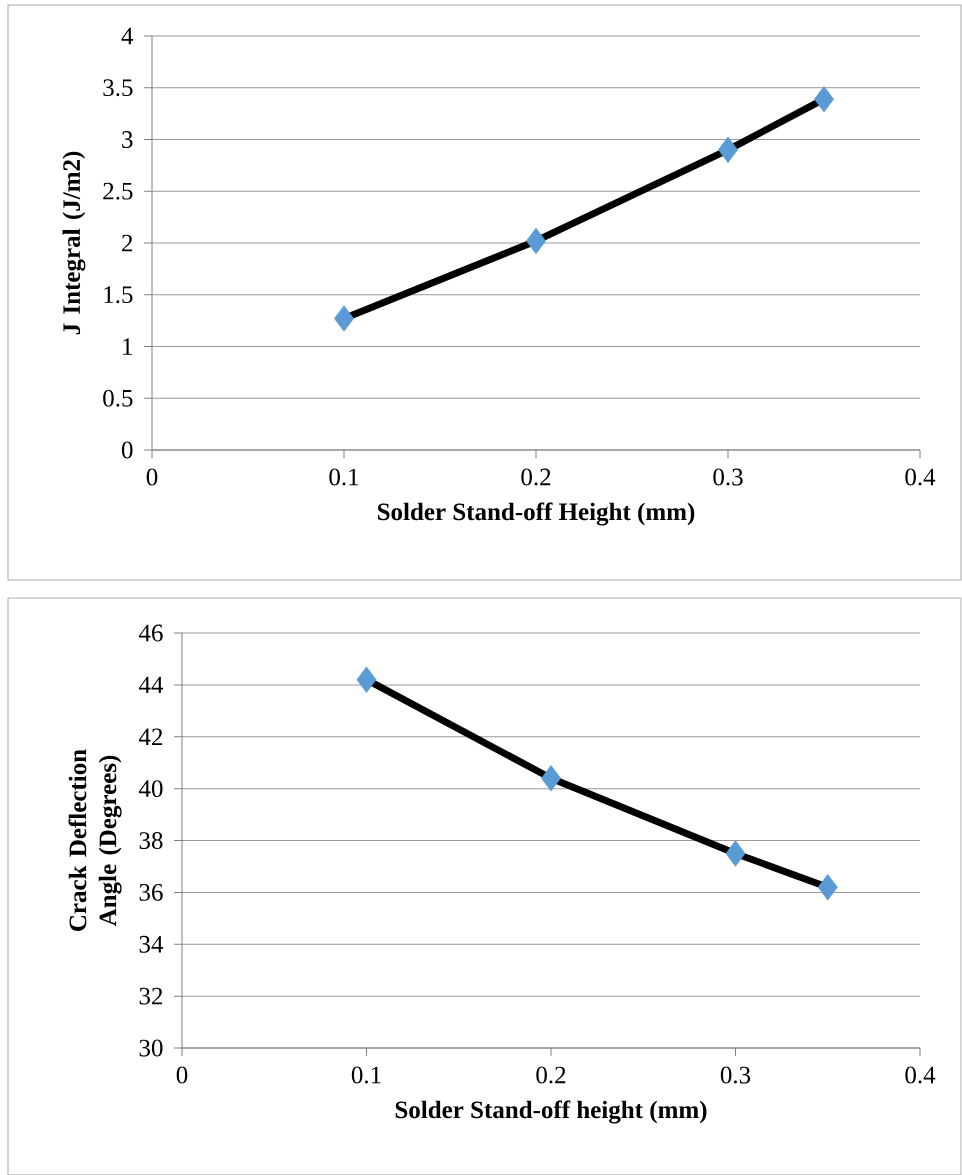 This screenshot has height=1175, width=962. What do you see at coordinates (127, 450) in the screenshot?
I see `y-tick-label: 0` at bounding box center [127, 450].